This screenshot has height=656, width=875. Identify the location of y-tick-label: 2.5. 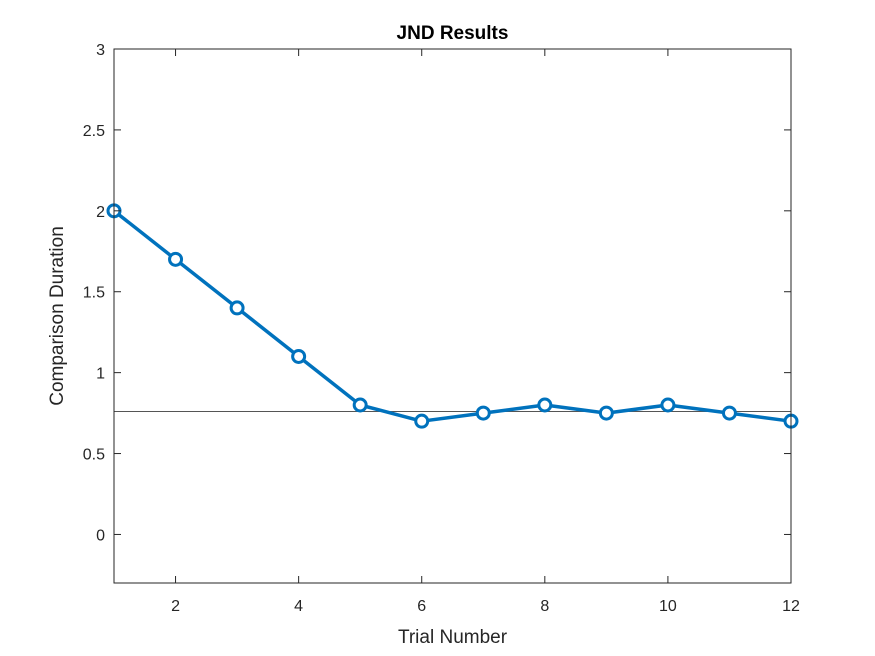
(94, 131).